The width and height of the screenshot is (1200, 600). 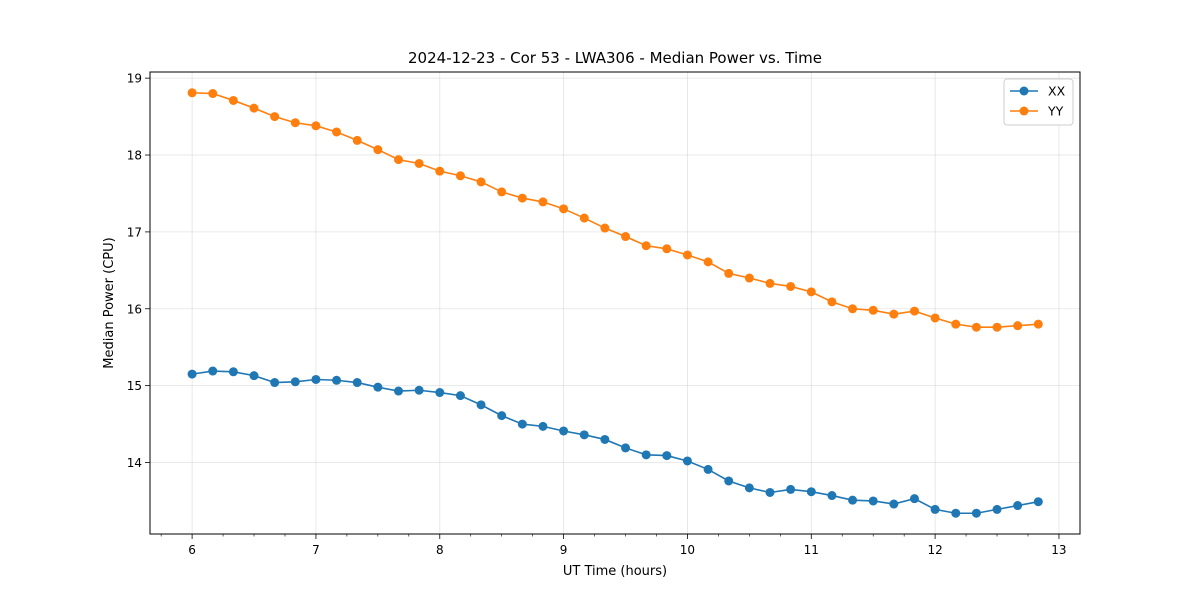 I want to click on x-tick-label: 10, so click(x=687, y=550).